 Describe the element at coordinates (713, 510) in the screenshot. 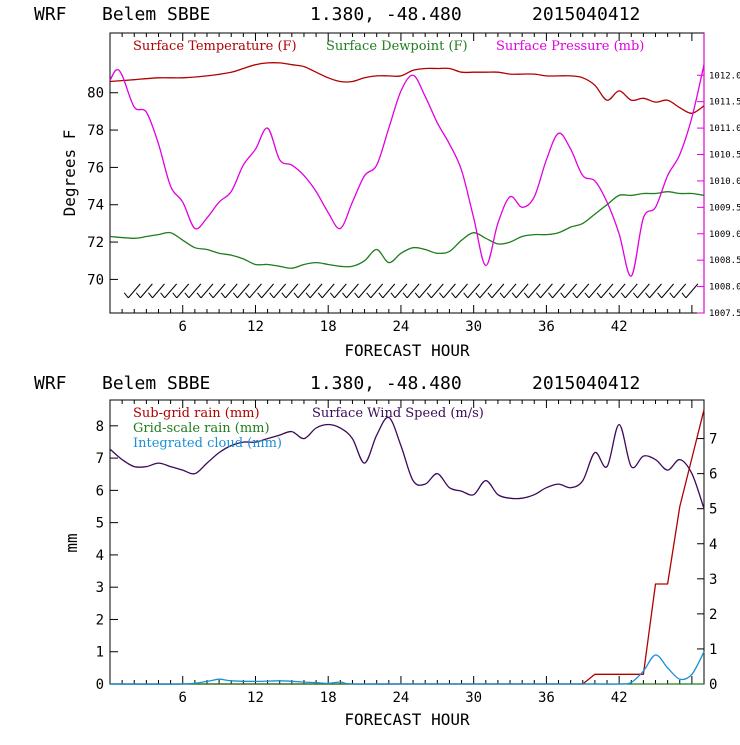

I see `y2-tick-label: 5` at that location.